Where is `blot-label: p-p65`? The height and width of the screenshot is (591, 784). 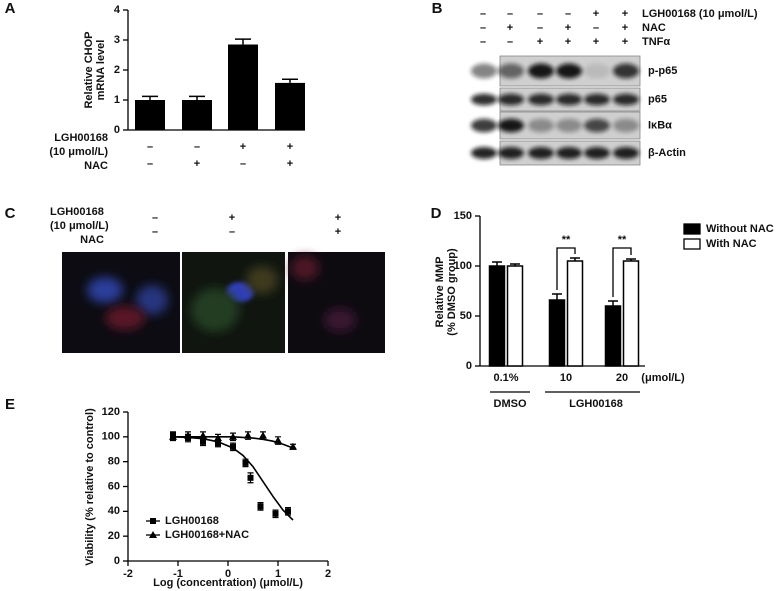
blot-label: p-p65 is located at coordinates (662, 71).